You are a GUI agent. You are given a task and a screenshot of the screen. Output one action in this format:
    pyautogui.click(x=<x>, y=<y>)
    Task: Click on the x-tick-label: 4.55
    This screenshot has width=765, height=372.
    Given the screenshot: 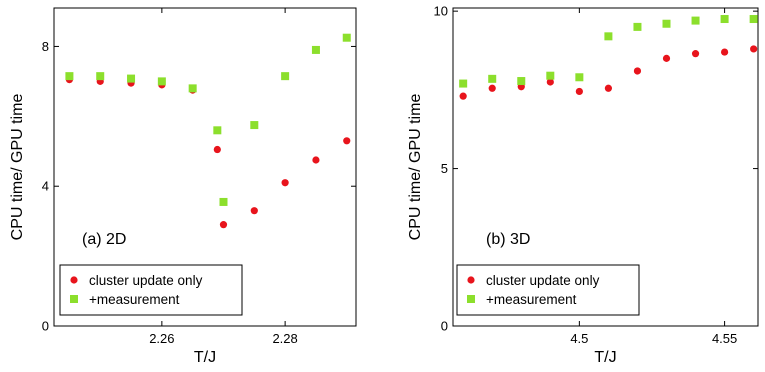 What is the action you would take?
    pyautogui.click(x=724, y=338)
    